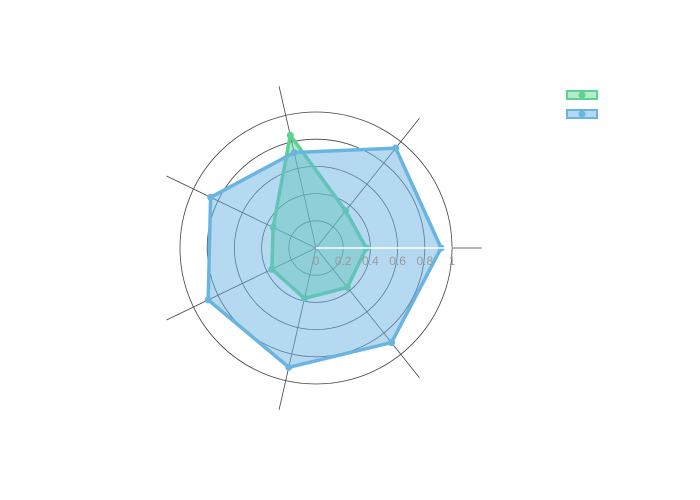 The width and height of the screenshot is (700, 500). What do you see at coordinates (452, 261) in the screenshot?
I see `radial-tick-label: 1` at bounding box center [452, 261].